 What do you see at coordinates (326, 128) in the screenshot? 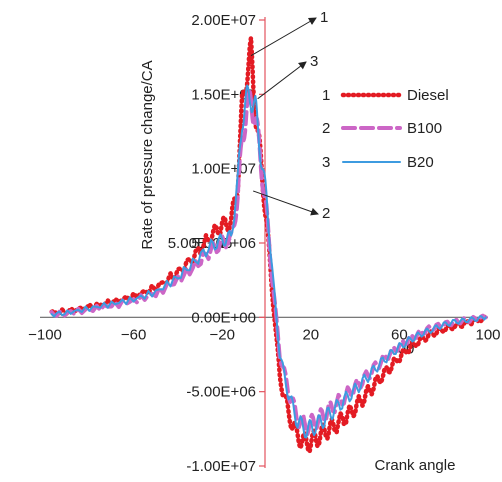
I see `legend-number: 2` at bounding box center [326, 128].